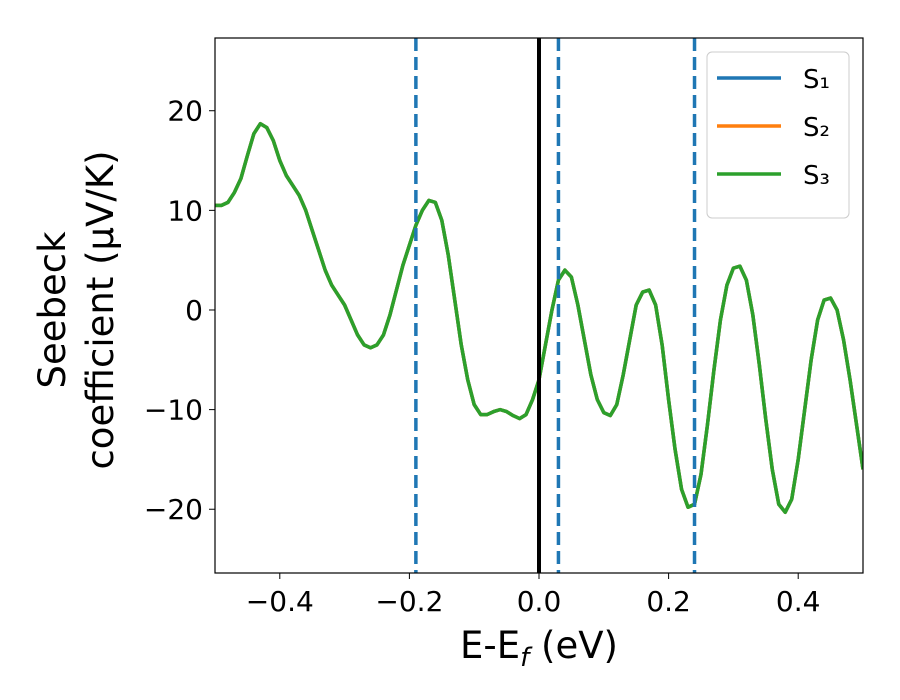 The width and height of the screenshot is (900, 700). I want to click on legend-label: S₁, so click(816, 80).